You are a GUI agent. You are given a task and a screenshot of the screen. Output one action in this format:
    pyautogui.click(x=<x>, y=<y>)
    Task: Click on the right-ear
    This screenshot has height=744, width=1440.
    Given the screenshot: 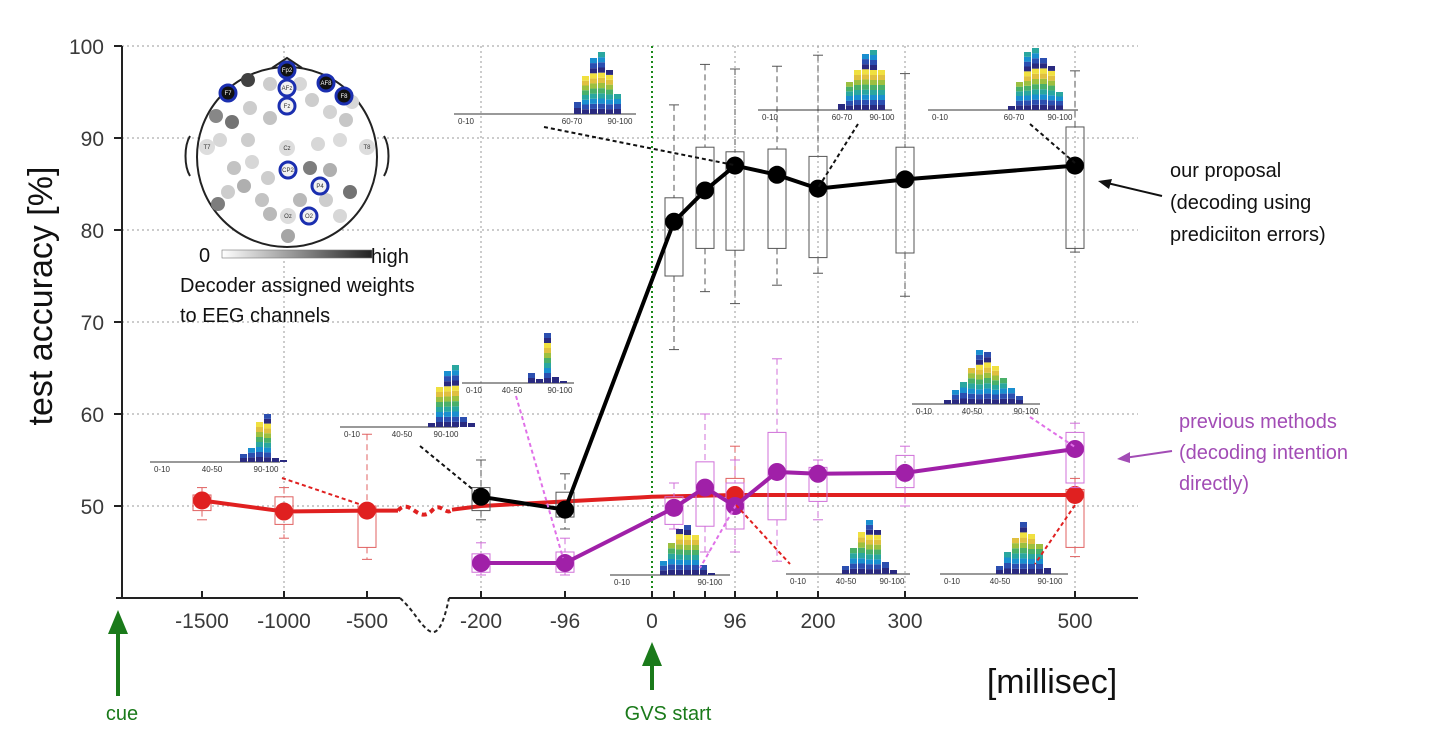 What is the action you would take?
    pyautogui.click(x=386, y=156)
    